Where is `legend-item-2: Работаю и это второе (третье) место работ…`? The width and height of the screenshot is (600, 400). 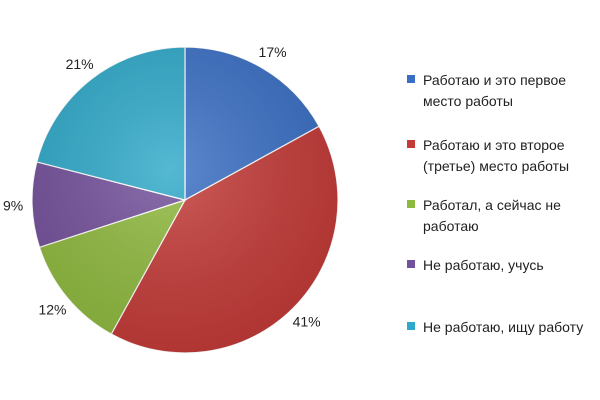 legend-item-2: Работаю и это второе (третье) место работ… is located at coordinates (488, 156).